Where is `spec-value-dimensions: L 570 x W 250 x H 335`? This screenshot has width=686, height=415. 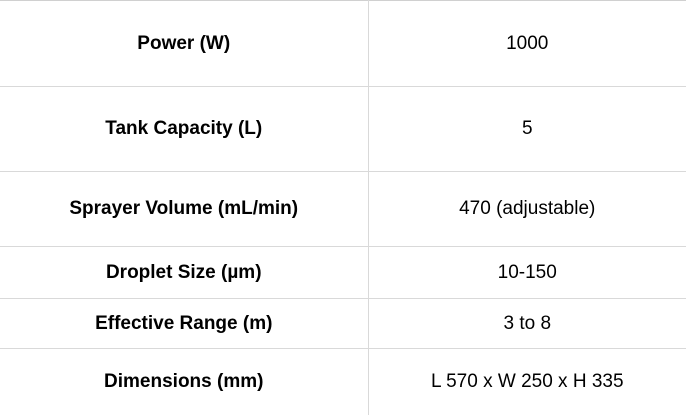 spec-value-dimensions: L 570 x W 250 x H 335 is located at coordinates (527, 382).